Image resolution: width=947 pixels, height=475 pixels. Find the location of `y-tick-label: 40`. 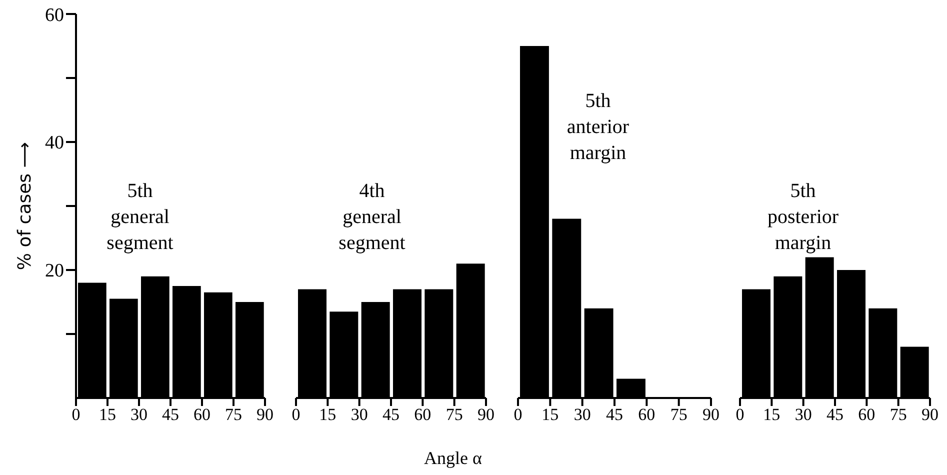

y-tick-label: 40 is located at coordinates (54, 143).